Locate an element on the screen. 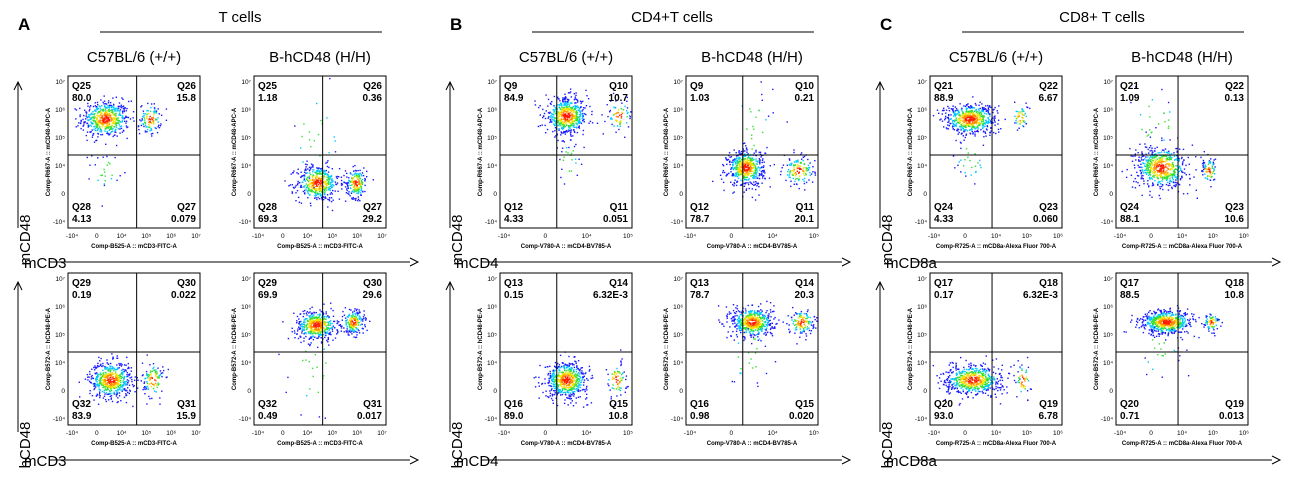 This screenshot has width=1289, height=487. x-tick-label: 10⁶ is located at coordinates (171, 236).